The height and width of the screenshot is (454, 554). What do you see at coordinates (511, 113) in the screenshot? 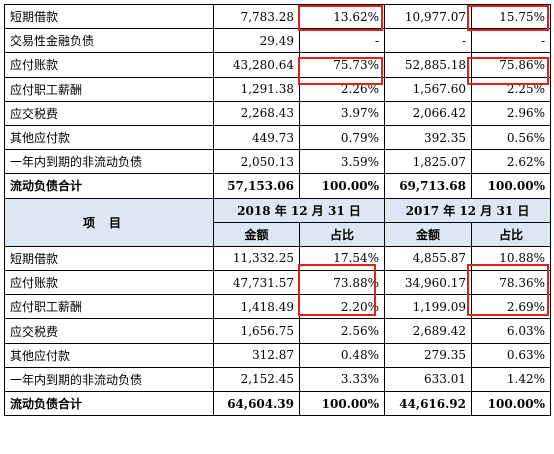
I see `ratio-cell: 2.96%` at bounding box center [511, 113].